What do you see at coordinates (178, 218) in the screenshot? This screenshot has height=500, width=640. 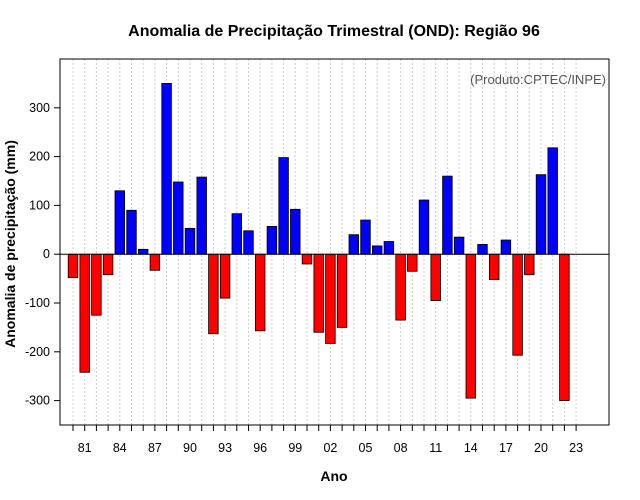 I see `bar-1989` at bounding box center [178, 218].